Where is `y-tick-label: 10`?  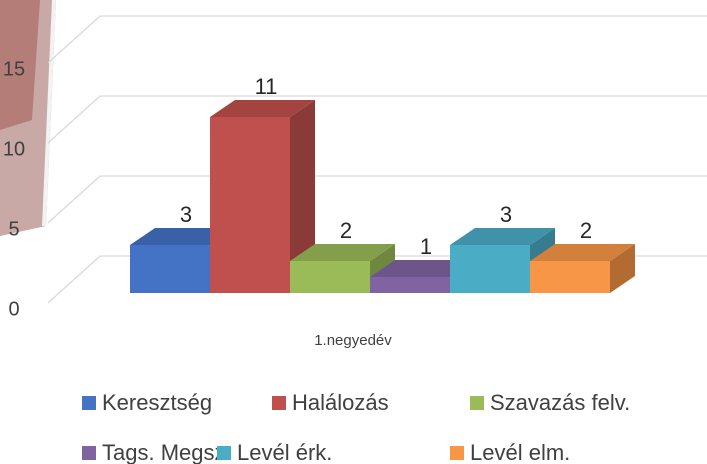 y-tick-label: 10 is located at coordinates (14, 149).